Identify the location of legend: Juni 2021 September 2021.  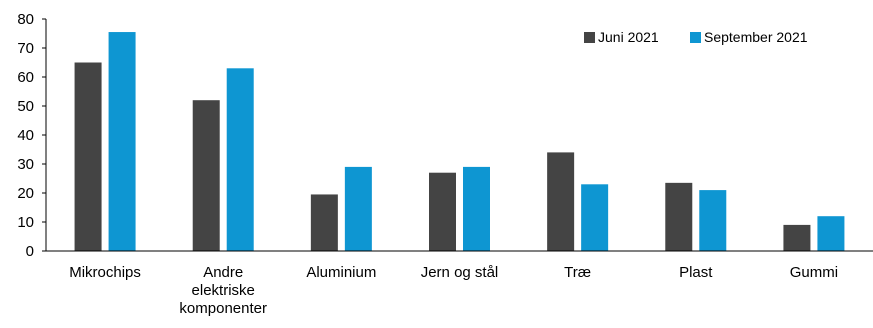
(696, 37).